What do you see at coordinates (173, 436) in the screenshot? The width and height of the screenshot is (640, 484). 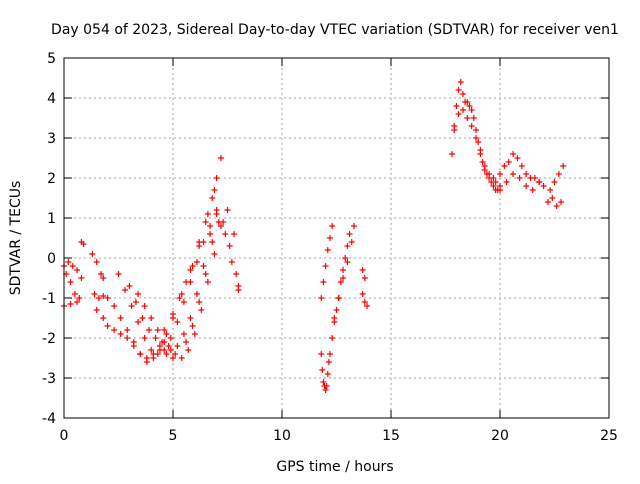 I see `x-tick-label: 5` at bounding box center [173, 436].